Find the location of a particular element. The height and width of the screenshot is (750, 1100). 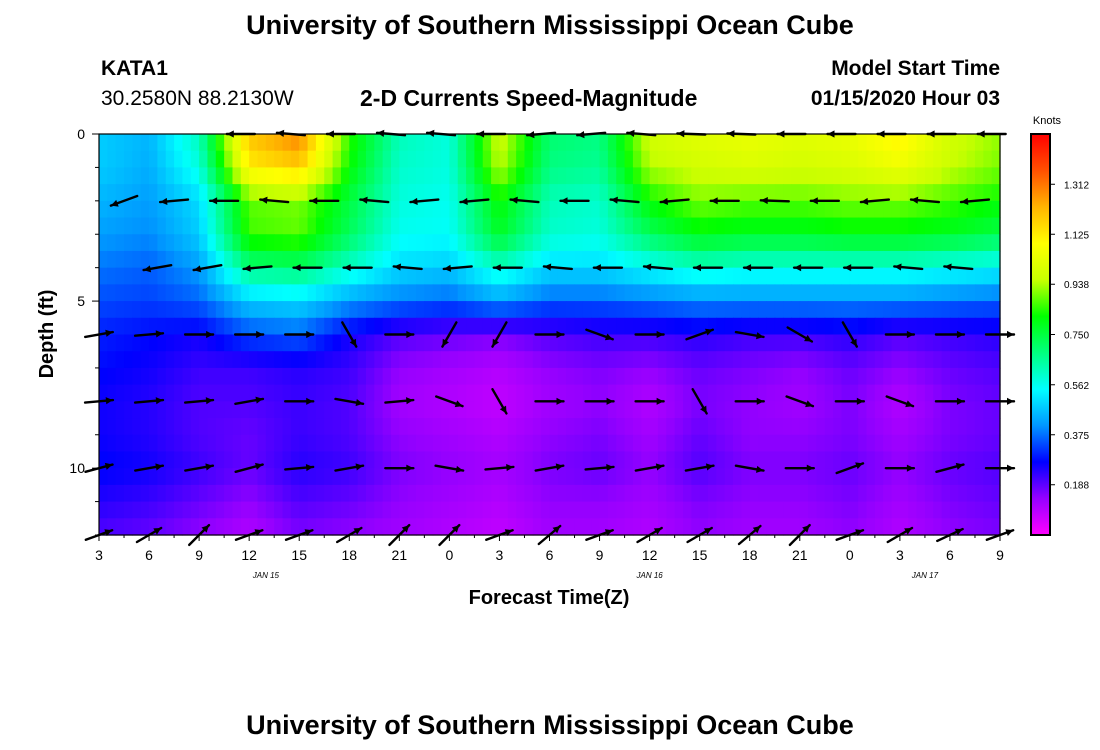

colorbar-ramp is located at coordinates (1040, 334).